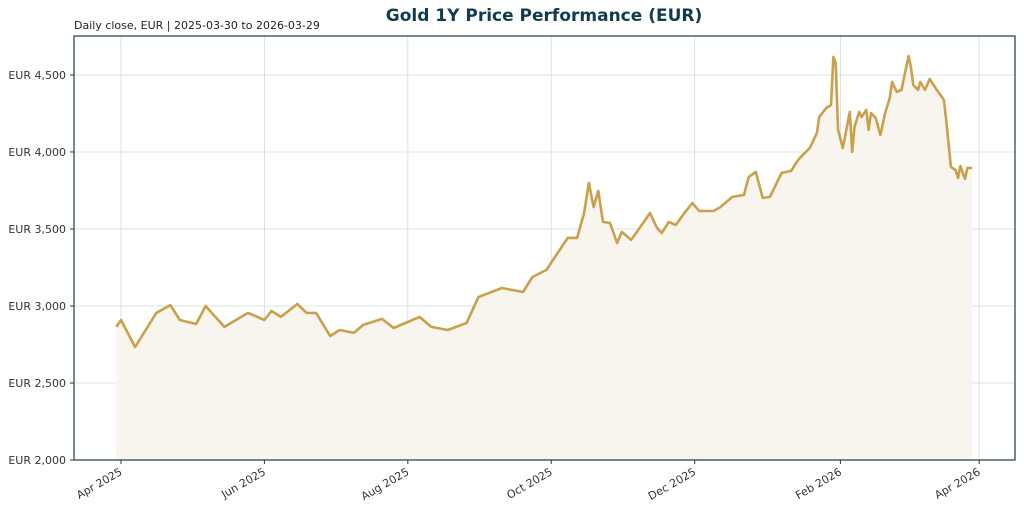  What do you see at coordinates (37, 460) in the screenshot?
I see `y-tick-label: EUR 2,000` at bounding box center [37, 460].